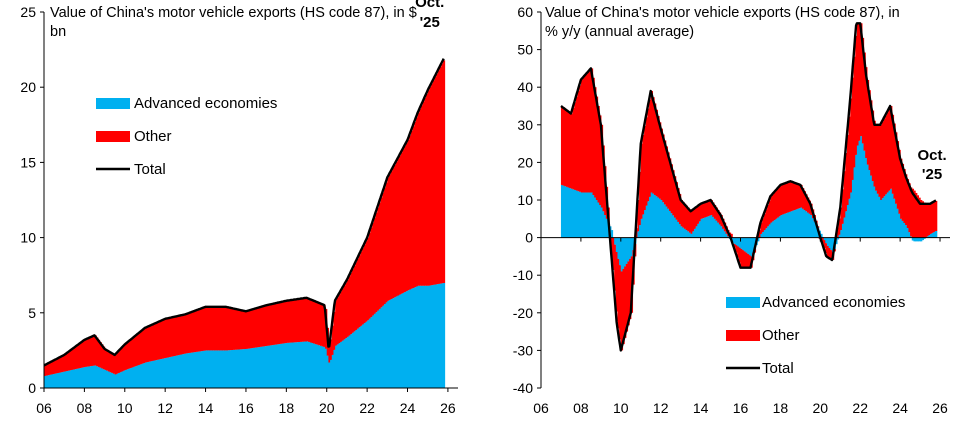  Describe the element at coordinates (367, 408) in the screenshot. I see `x-tick-label: 22` at that location.